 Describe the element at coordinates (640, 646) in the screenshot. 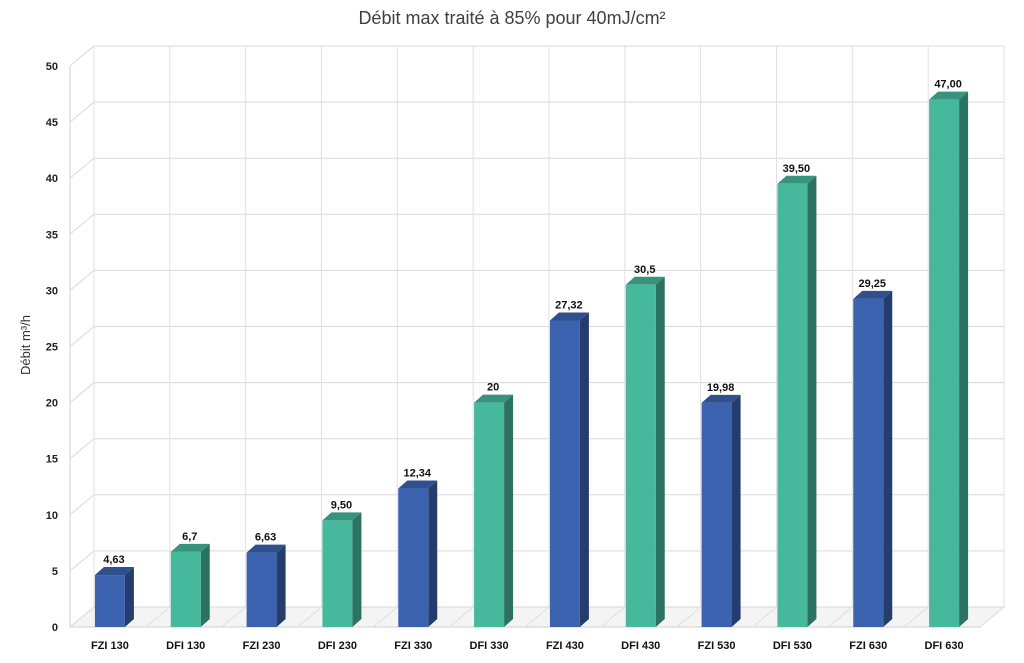

I see `x-tick-label: DFI 430` at that location.